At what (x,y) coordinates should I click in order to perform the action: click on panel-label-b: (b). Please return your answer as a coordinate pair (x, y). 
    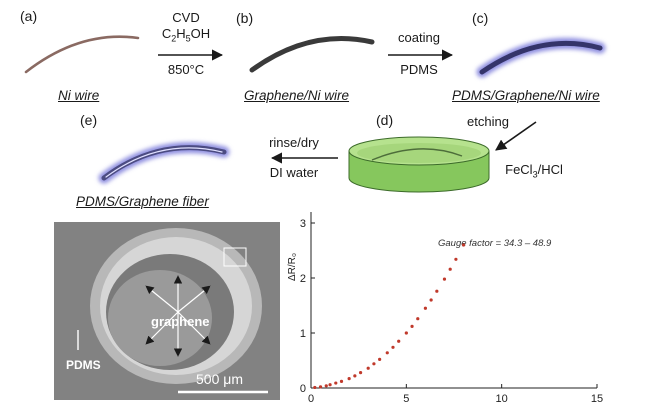
    Looking at the image, I should click on (245, 18).